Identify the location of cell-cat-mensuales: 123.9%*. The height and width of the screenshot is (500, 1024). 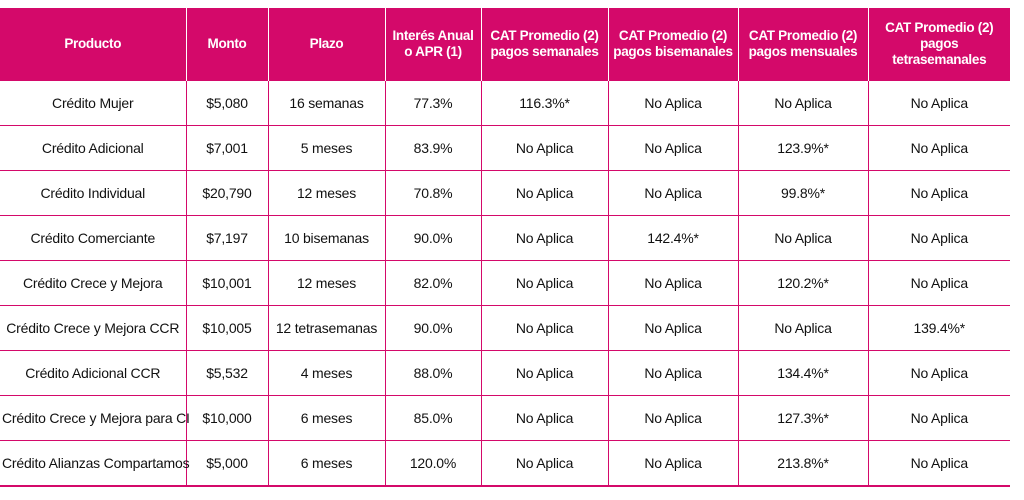
(802, 148).